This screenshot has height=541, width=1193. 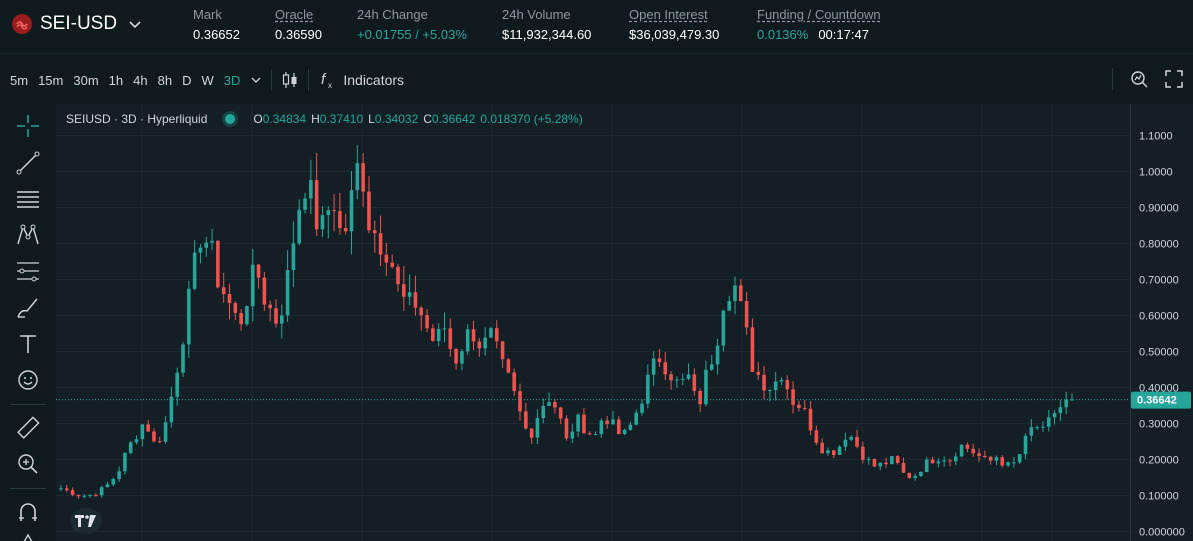 I want to click on market-status-dot, so click(x=230, y=119).